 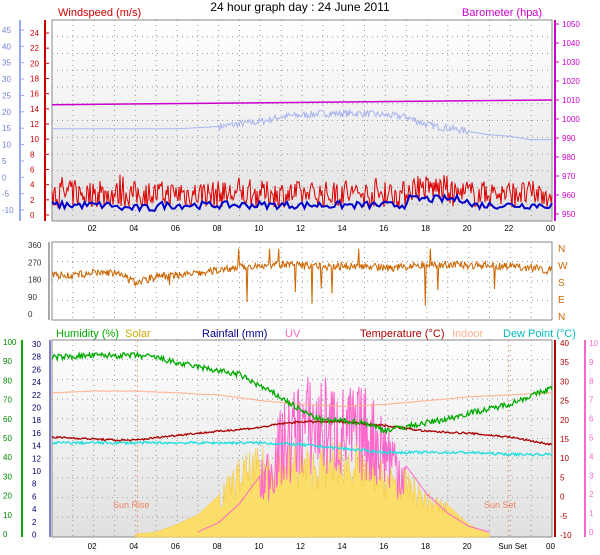 What do you see at coordinates (342, 228) in the screenshot?
I see `wind-x-tick: 14` at bounding box center [342, 228].